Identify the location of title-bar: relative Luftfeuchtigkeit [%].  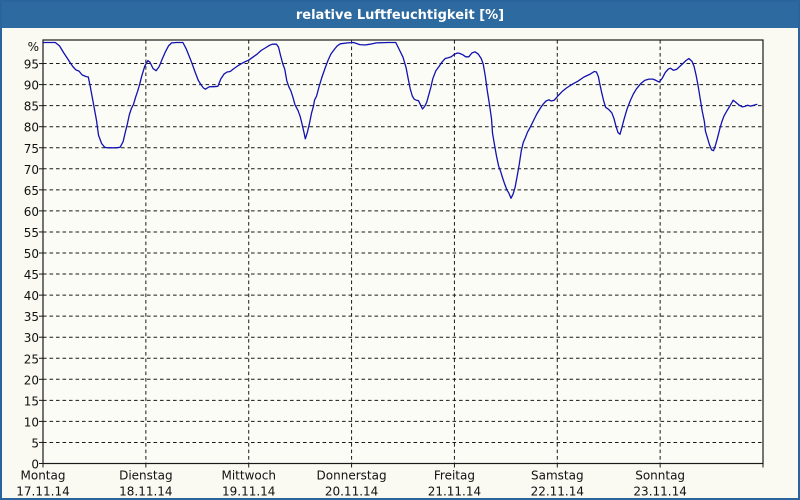
(400, 15).